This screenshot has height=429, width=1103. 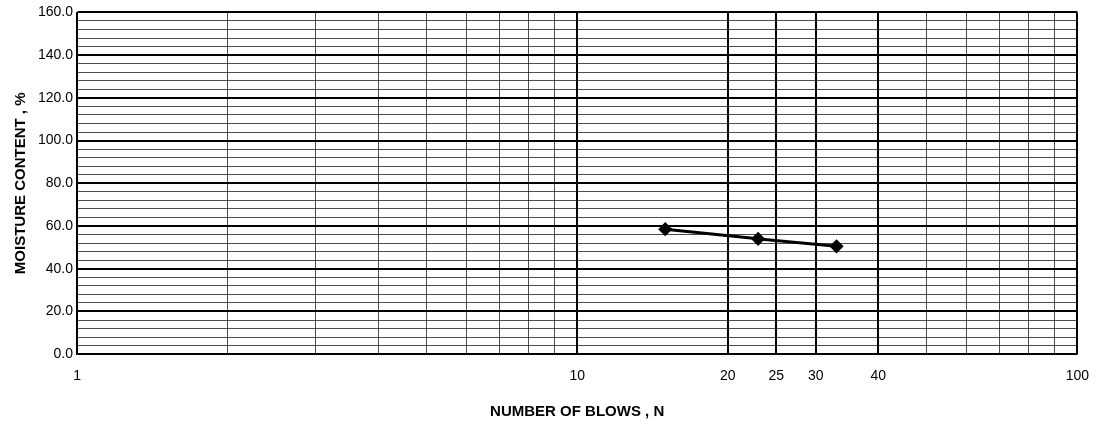 What do you see at coordinates (776, 375) in the screenshot?
I see `x-tick-label: 25` at bounding box center [776, 375].